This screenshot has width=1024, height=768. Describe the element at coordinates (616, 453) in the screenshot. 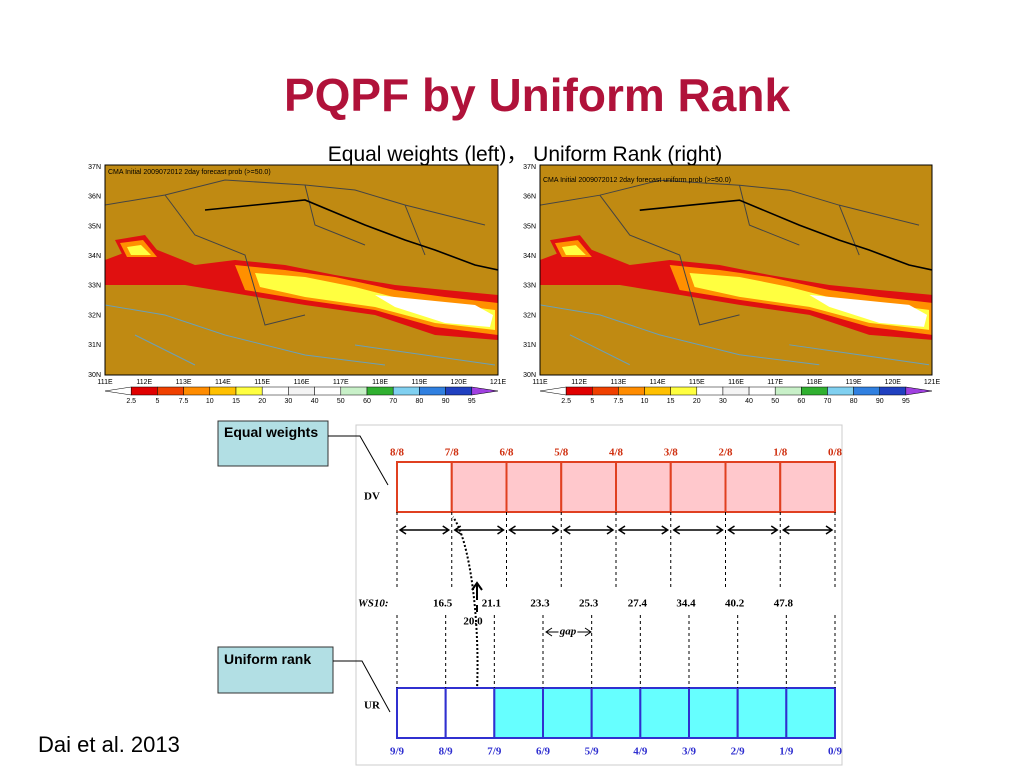

I see `dv-fraction: 4/8` at that location.